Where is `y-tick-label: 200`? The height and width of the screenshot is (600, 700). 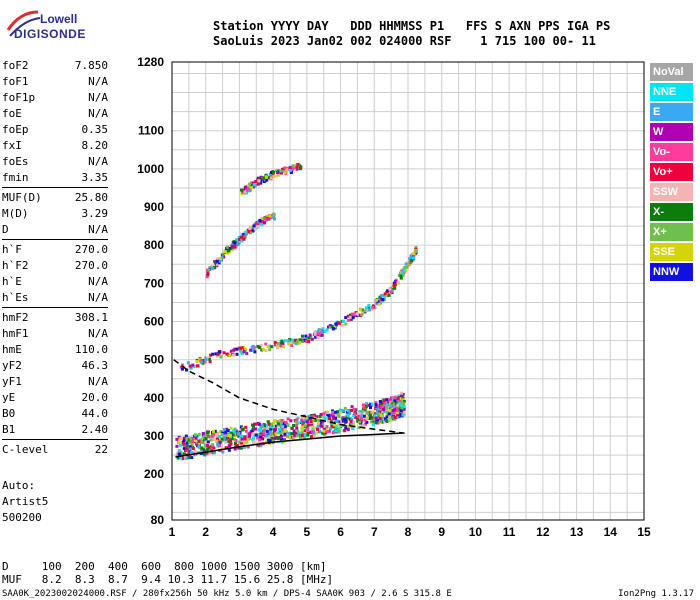 y-tick-label: 200 is located at coordinates (154, 474).